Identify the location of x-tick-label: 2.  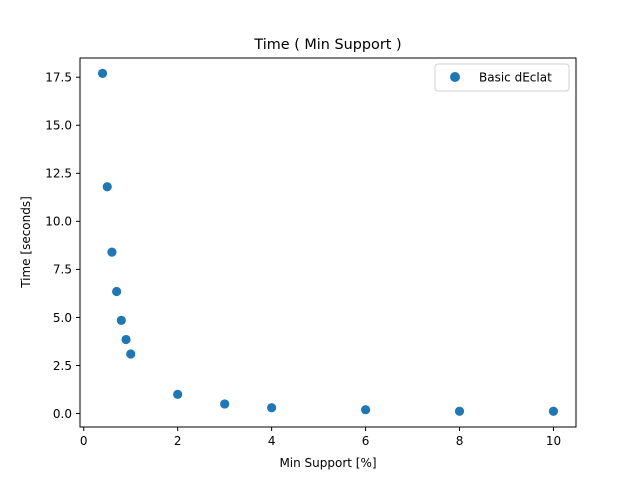
(178, 441).